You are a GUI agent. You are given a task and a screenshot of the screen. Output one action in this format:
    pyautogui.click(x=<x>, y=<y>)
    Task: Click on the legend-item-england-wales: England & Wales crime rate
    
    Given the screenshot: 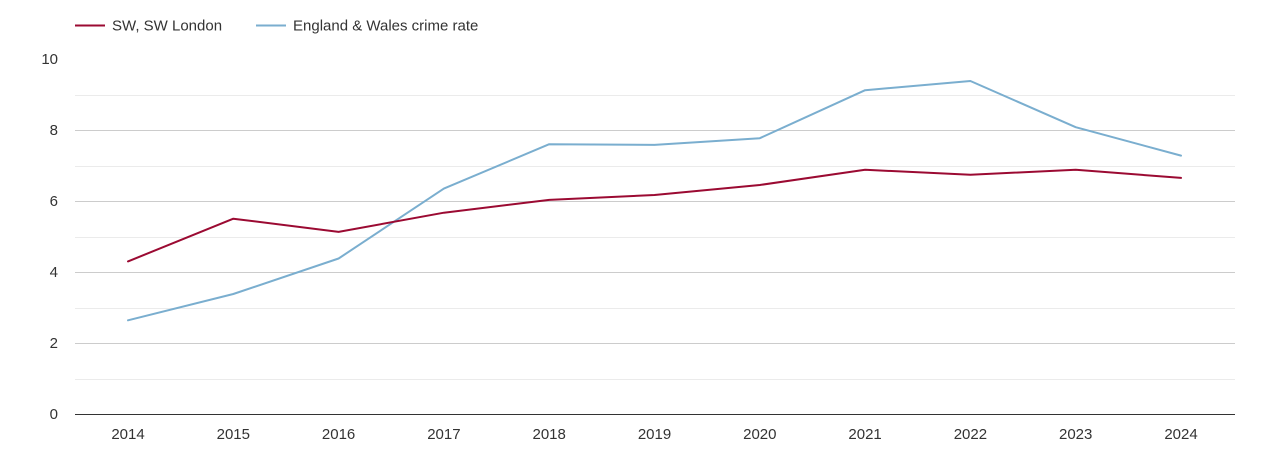 What is the action you would take?
    pyautogui.click(x=367, y=26)
    